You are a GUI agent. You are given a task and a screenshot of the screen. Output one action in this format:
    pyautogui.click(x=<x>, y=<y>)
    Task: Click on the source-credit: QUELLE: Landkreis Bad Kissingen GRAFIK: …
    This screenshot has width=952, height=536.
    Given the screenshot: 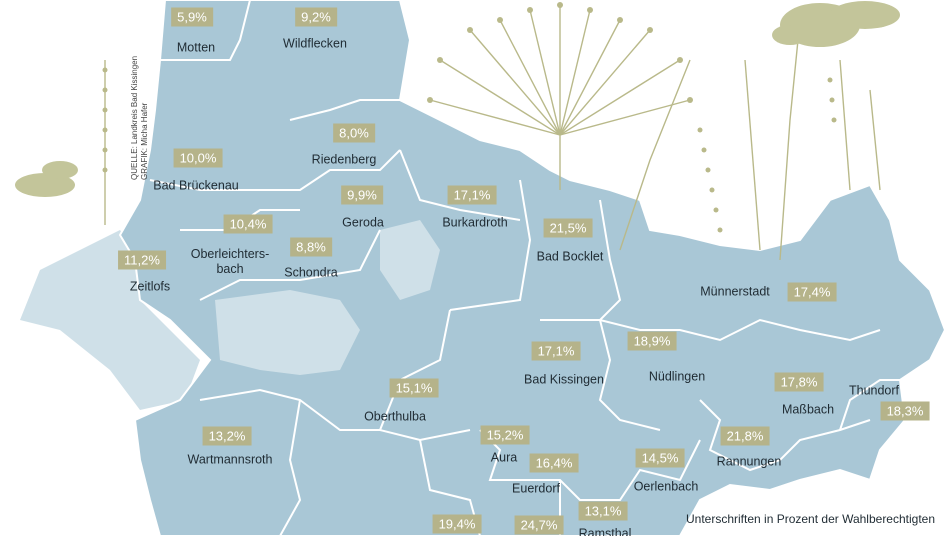 What is the action you would take?
    pyautogui.click(x=140, y=118)
    